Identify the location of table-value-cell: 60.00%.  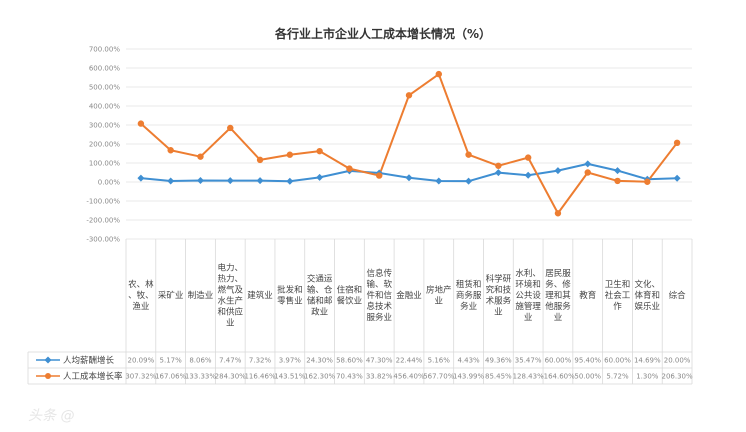
(558, 361).